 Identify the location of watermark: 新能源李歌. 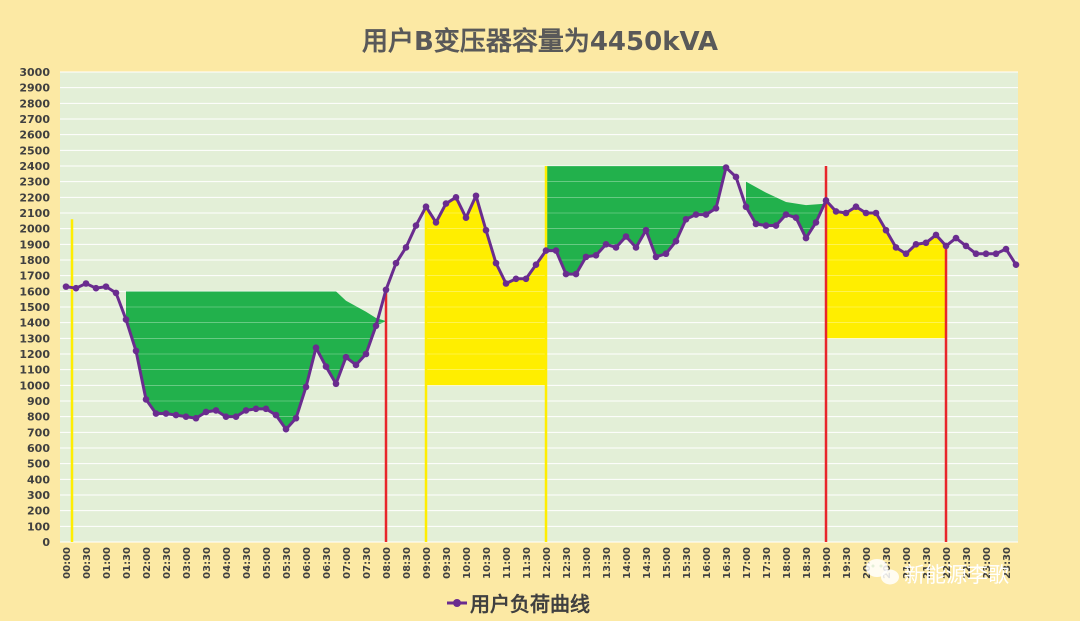
(937, 573).